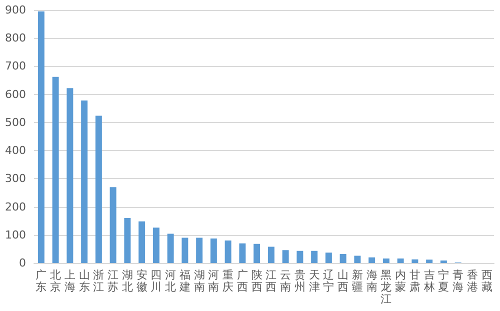 The image size is (500, 311). What do you see at coordinates (15, 66) in the screenshot?
I see `y-tick-label: 700` at bounding box center [15, 66].